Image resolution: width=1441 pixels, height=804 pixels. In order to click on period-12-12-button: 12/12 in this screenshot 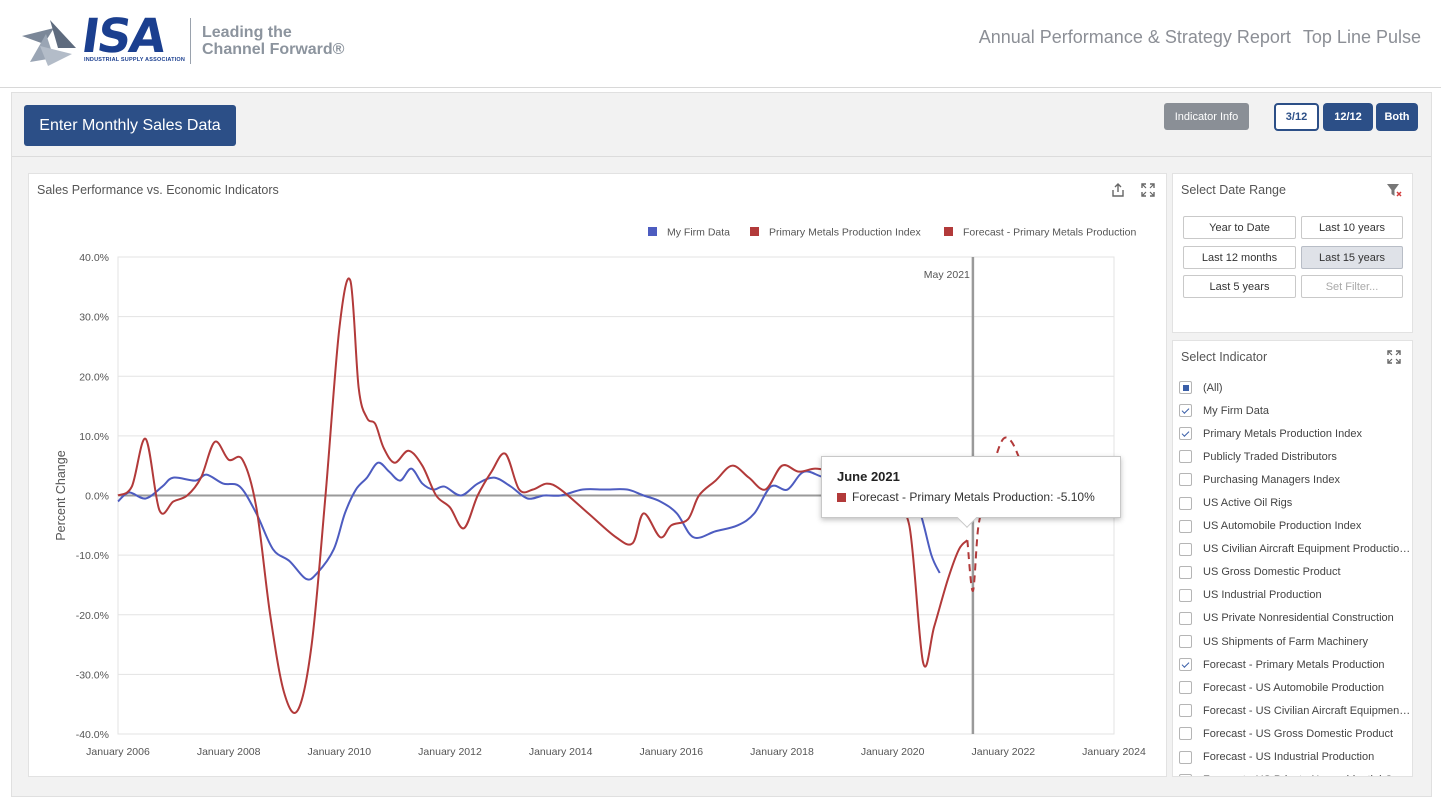, I will do `click(1348, 117)`.